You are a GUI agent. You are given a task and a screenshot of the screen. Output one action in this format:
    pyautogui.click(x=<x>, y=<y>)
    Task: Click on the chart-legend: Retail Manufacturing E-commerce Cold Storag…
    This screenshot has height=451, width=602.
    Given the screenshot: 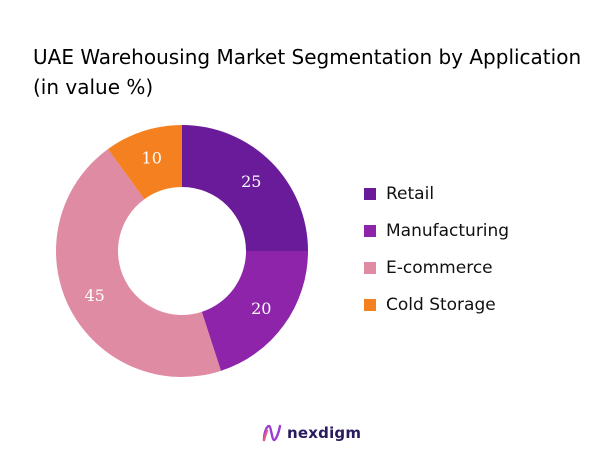 What is the action you would take?
    pyautogui.click(x=479, y=249)
    